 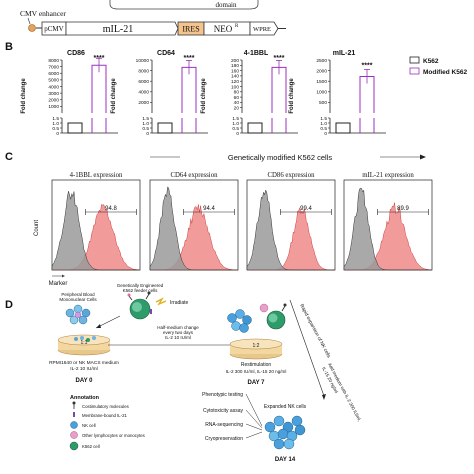 What do you see at coordinates (74, 403) in the screenshot?
I see `costim-icon` at bounding box center [74, 403].